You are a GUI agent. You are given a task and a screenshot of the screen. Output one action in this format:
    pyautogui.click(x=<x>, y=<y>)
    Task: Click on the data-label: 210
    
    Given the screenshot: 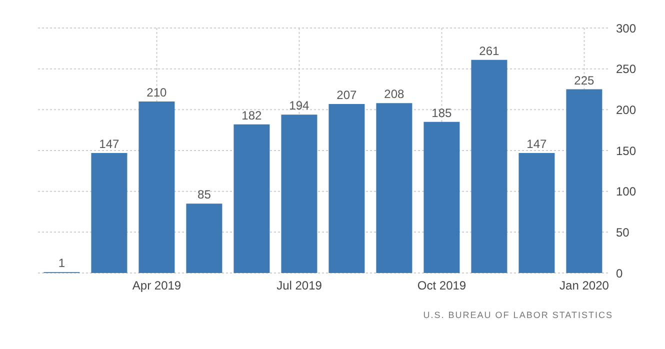 What is the action you would take?
    pyautogui.click(x=157, y=93)
    